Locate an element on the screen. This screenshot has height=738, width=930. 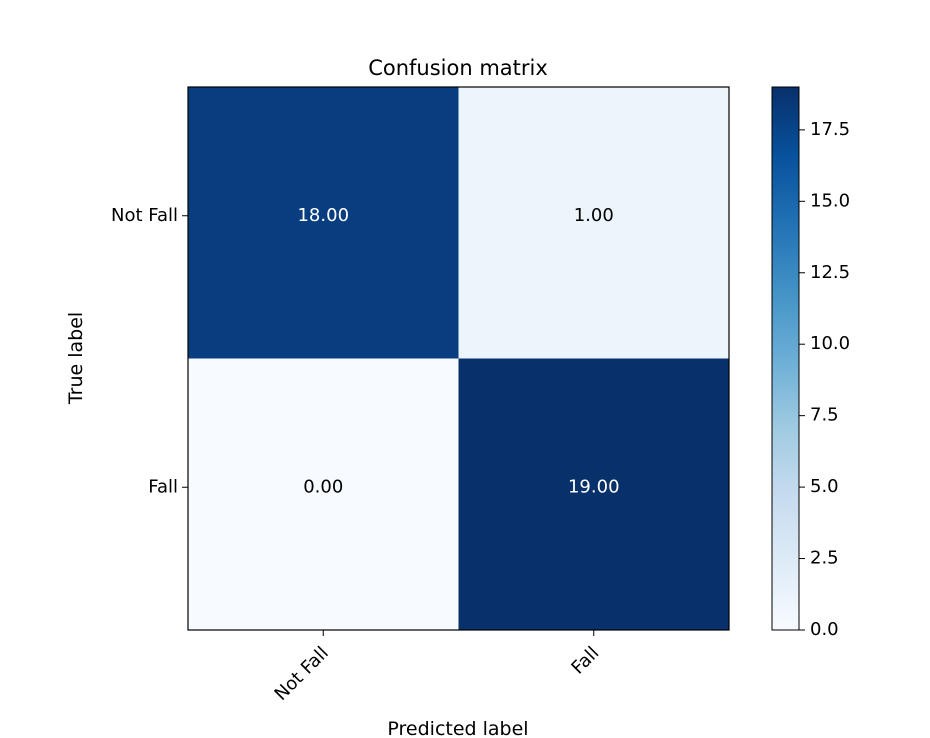
y-tick-label: Fall is located at coordinates (163, 486).